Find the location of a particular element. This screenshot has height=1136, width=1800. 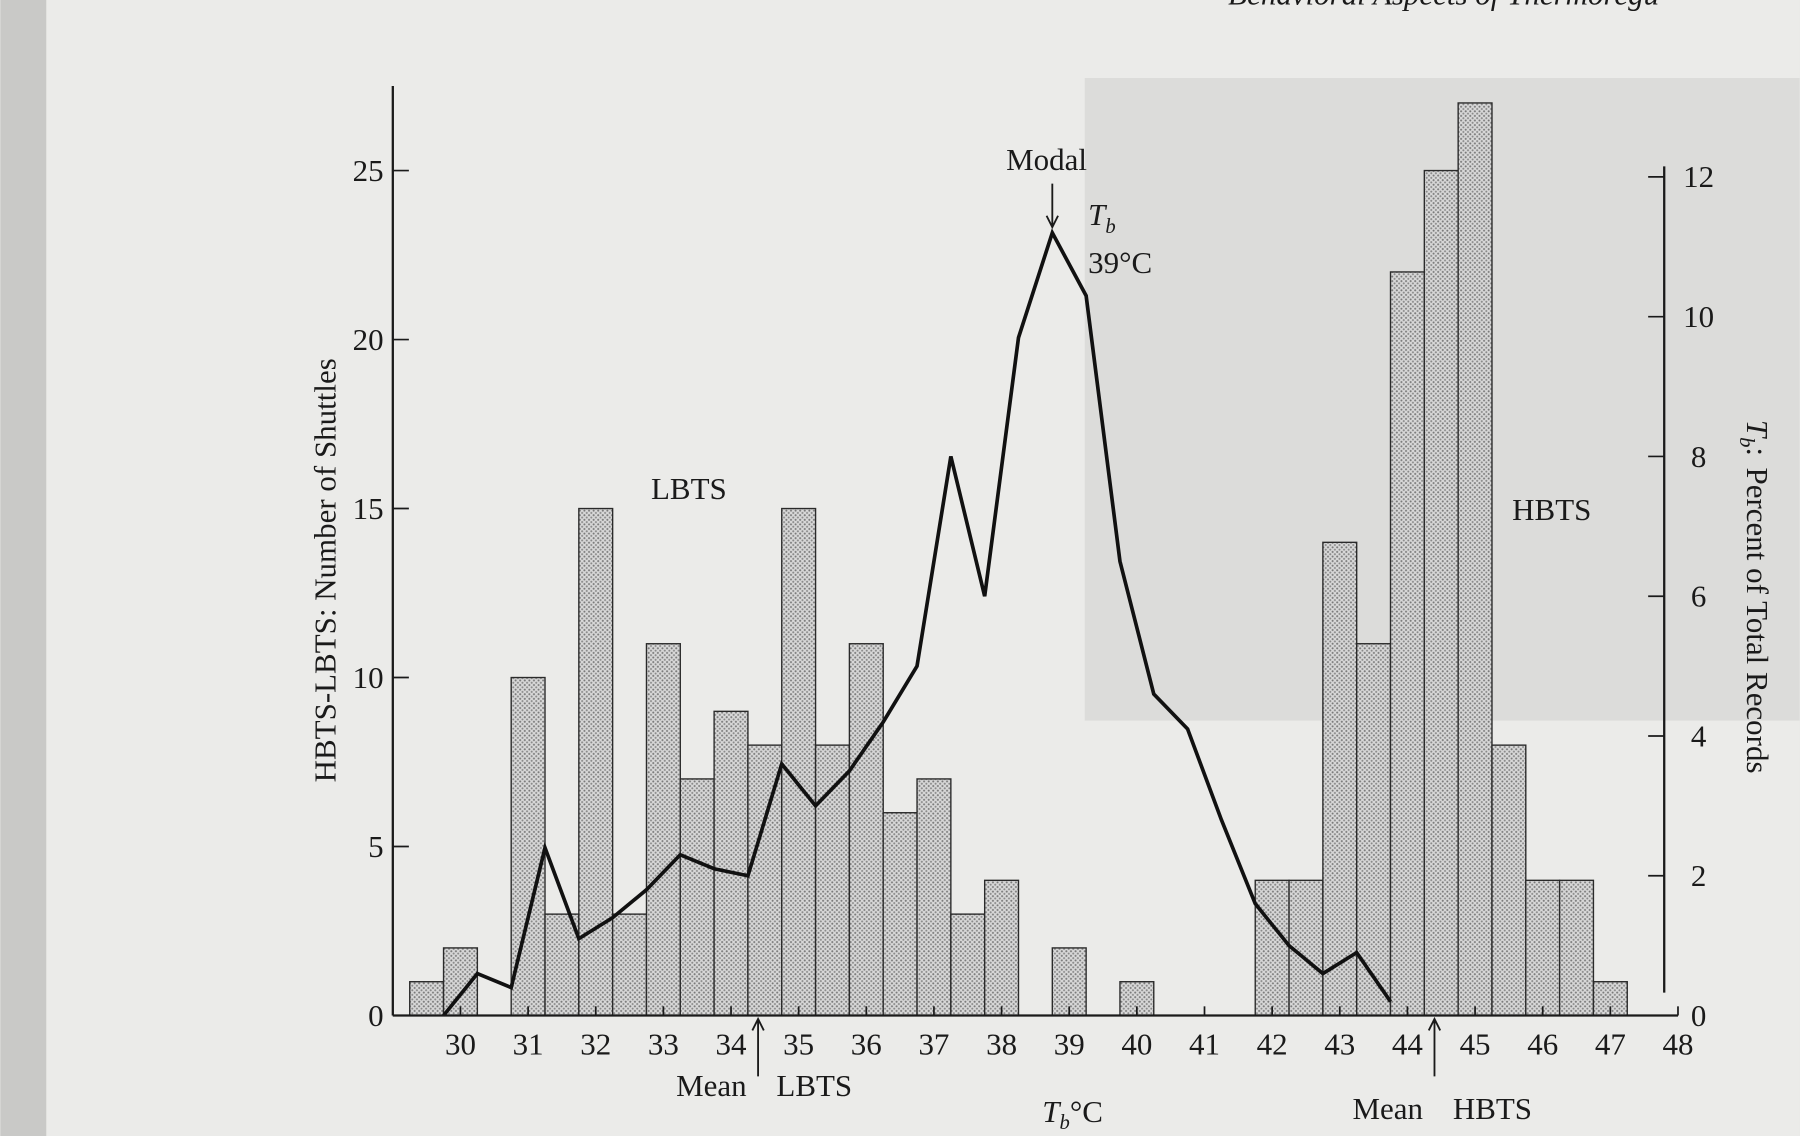

x-tick-label: 30 is located at coordinates (460, 1044).